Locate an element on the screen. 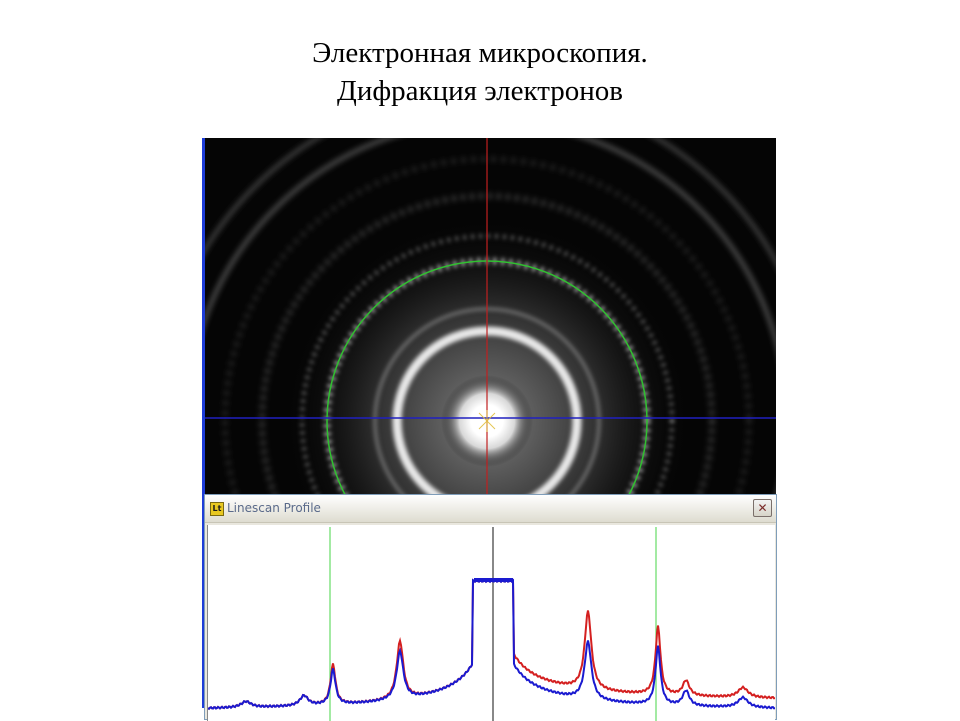 The height and width of the screenshot is (721, 960). red-intensity-profile is located at coordinates (491, 644).